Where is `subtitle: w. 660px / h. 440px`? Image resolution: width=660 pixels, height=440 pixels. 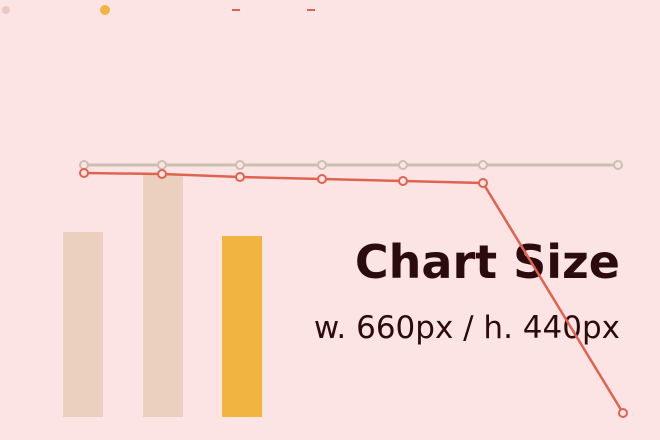
subtitle: w. 660px / h. 440px is located at coordinates (467, 328).